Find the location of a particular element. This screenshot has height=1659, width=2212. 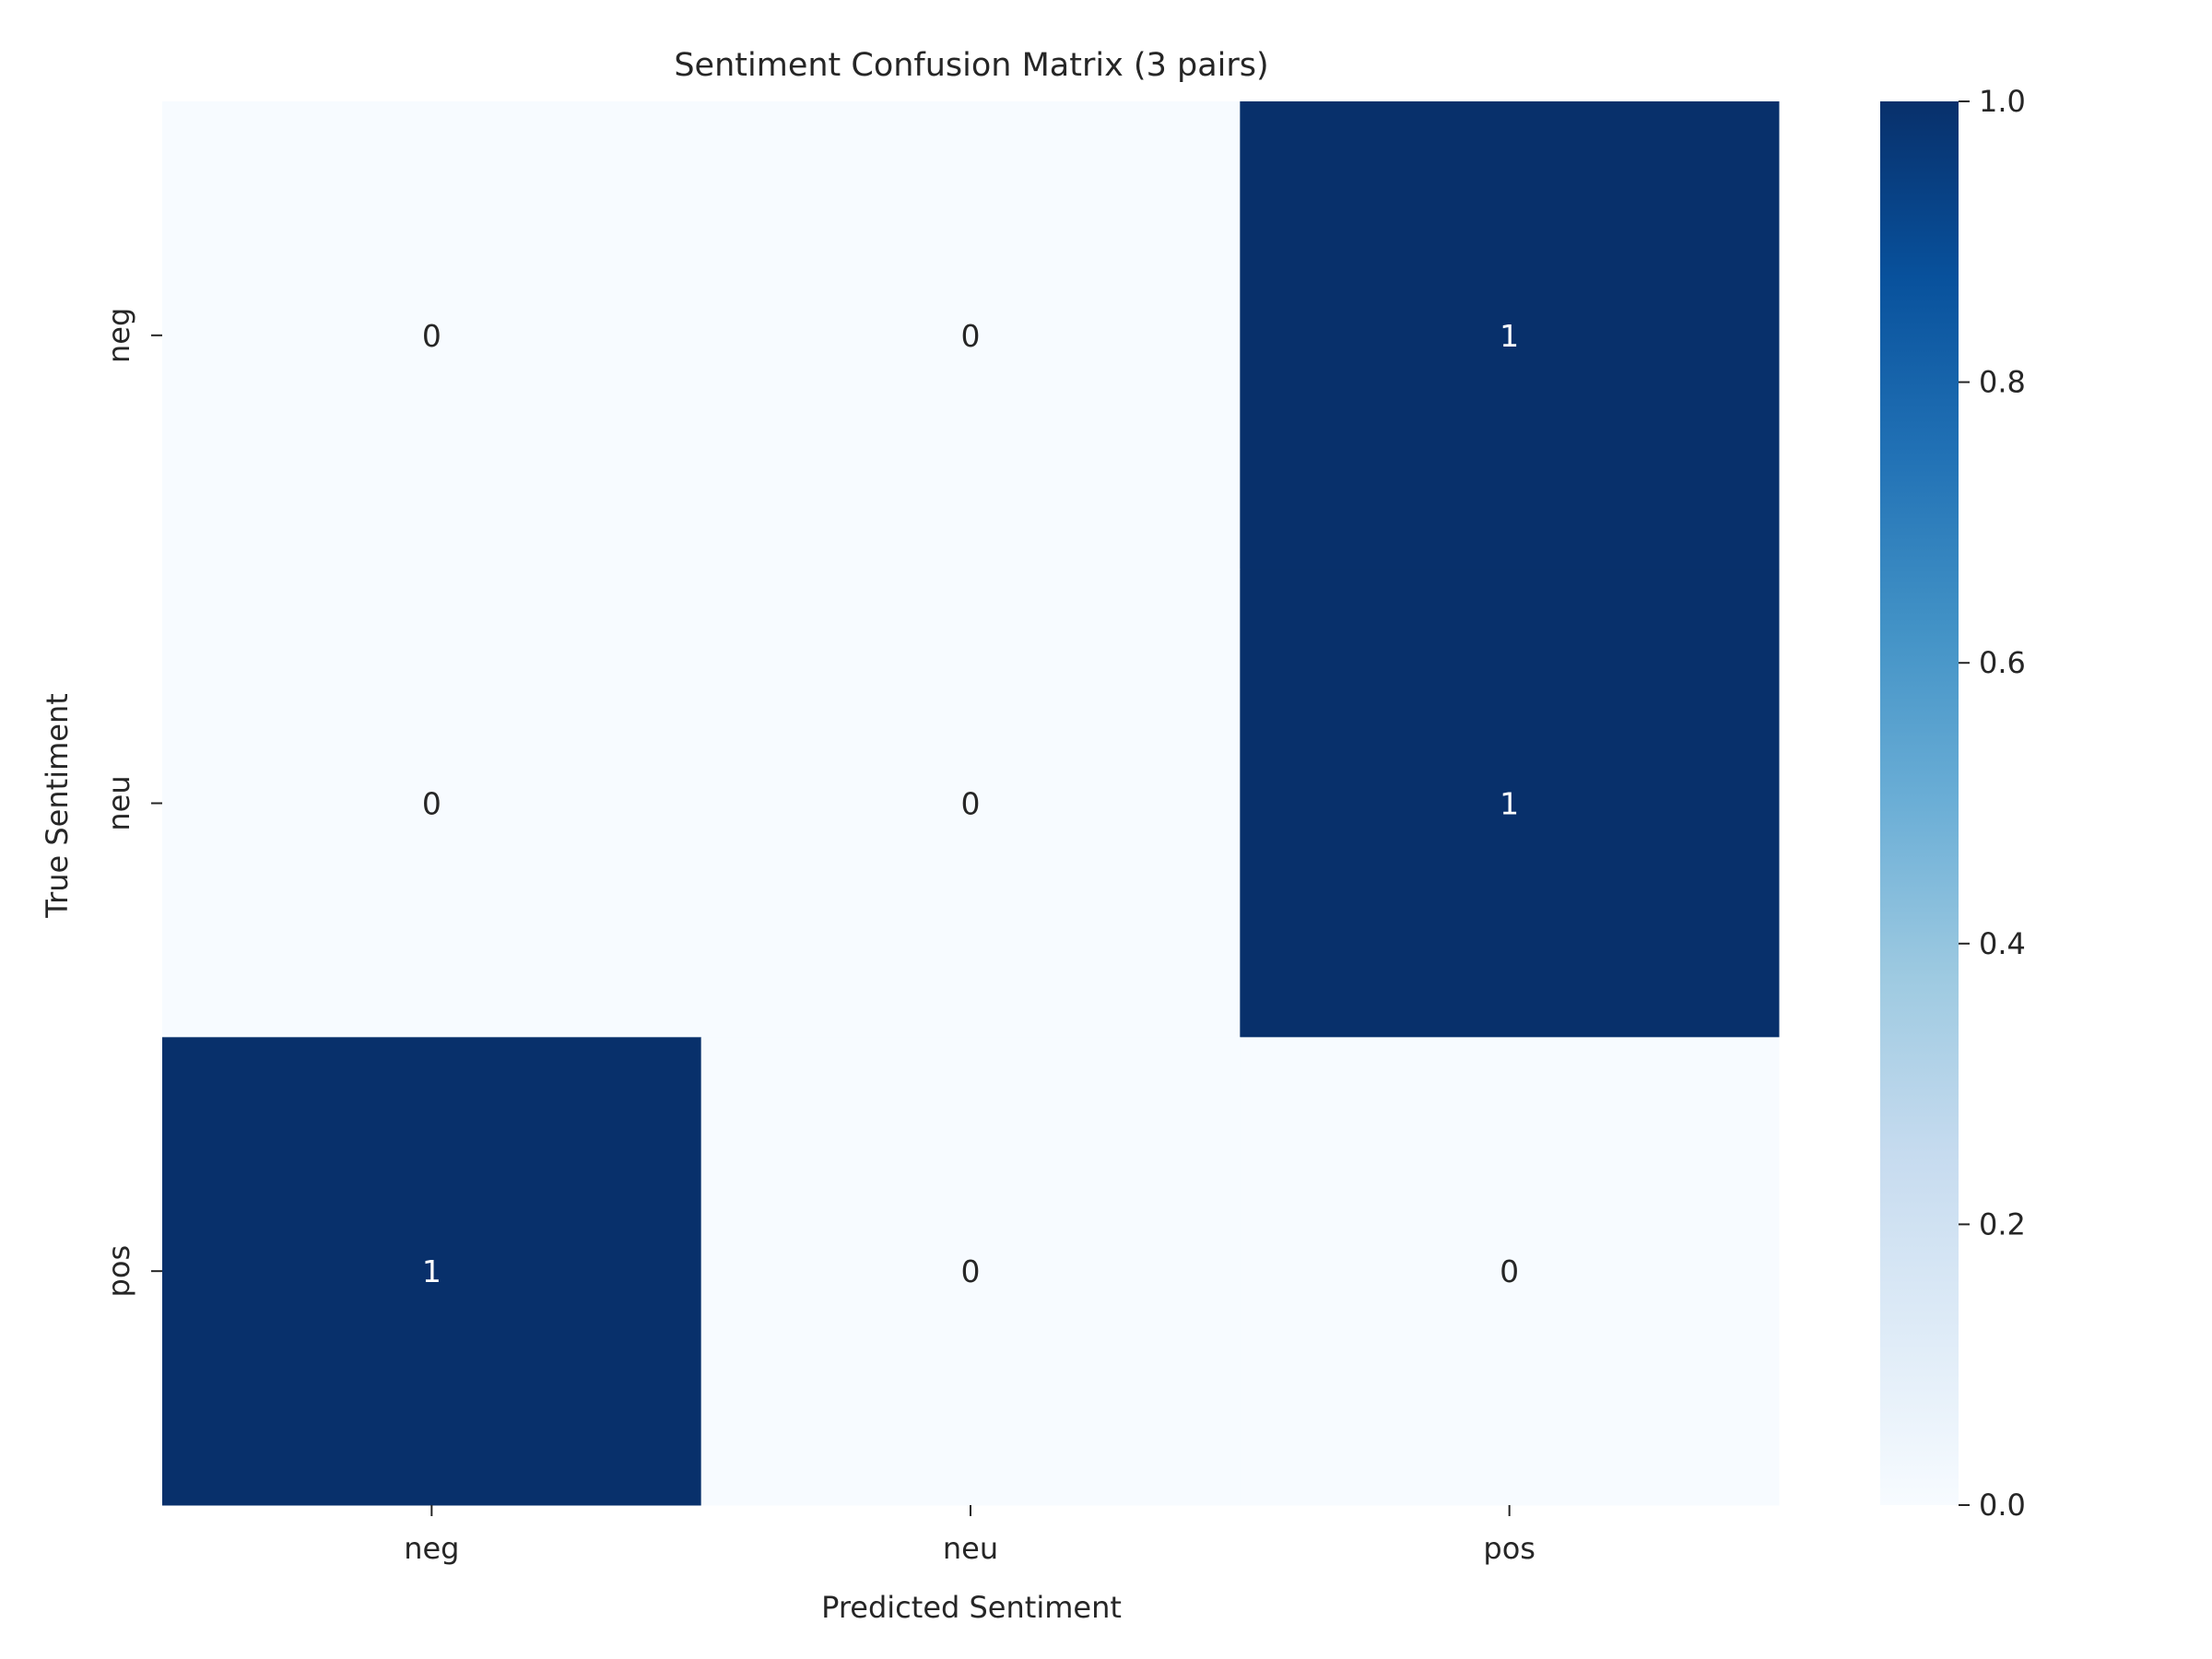

x-axis: neg neu pos is located at coordinates (969, 1535).